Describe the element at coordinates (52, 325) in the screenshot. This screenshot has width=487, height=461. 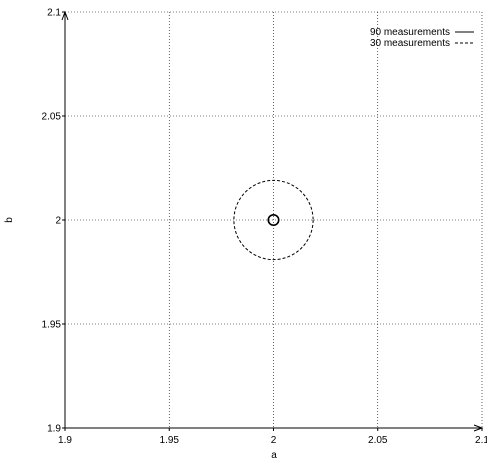
I see `y-tick-label: 1.95` at that location.